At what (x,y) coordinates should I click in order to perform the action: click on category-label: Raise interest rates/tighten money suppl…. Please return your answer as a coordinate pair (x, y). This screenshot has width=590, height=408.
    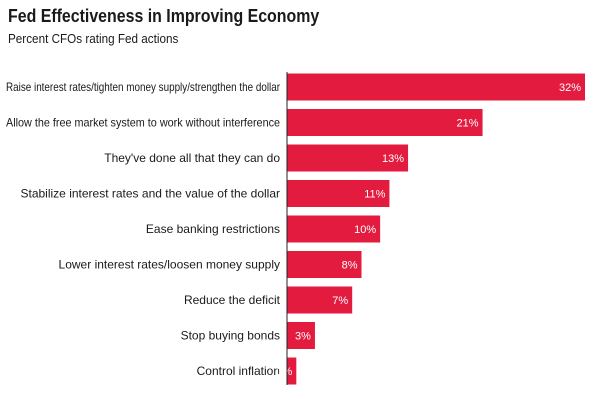
    Looking at the image, I should click on (143, 87).